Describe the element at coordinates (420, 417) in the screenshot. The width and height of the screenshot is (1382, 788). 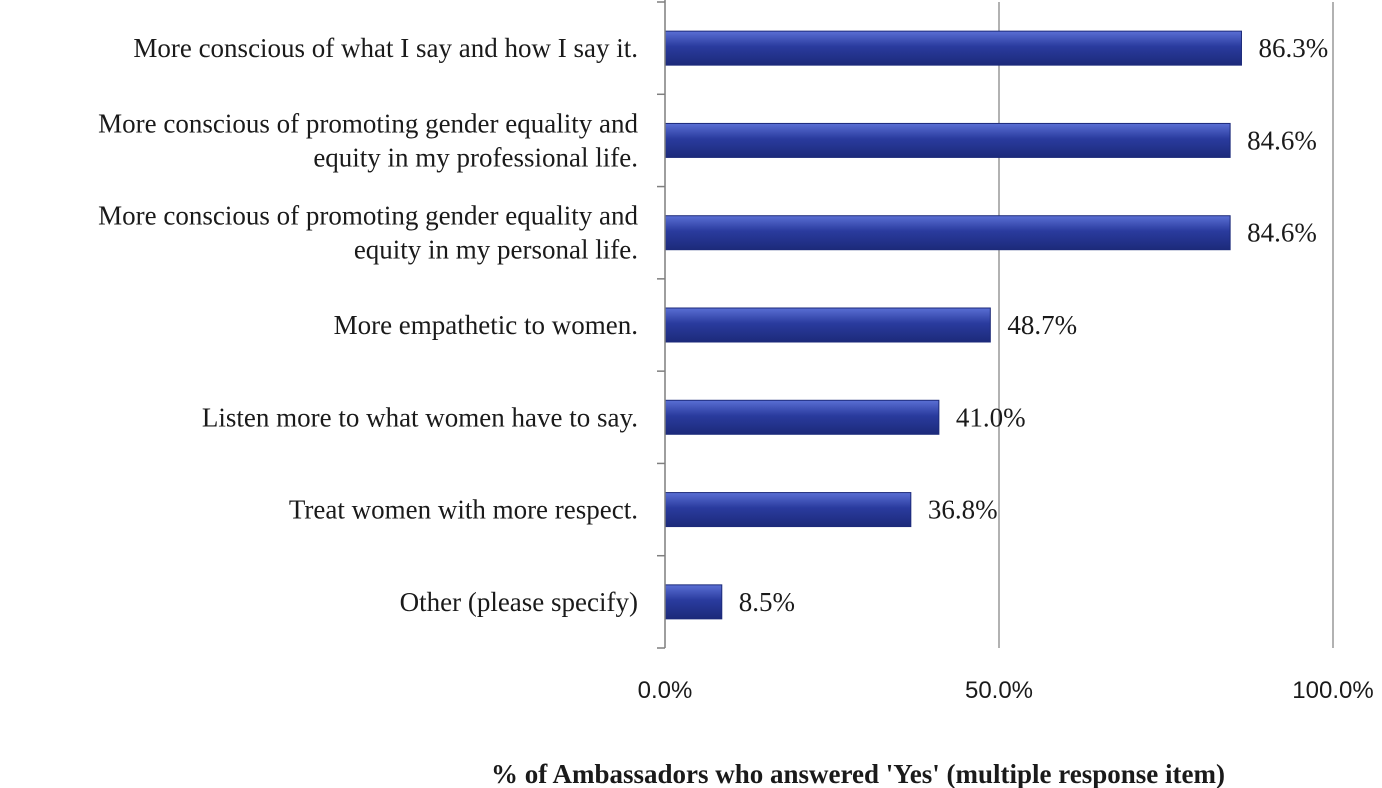
I see `category-label: Listen more to what women have to say.` at that location.